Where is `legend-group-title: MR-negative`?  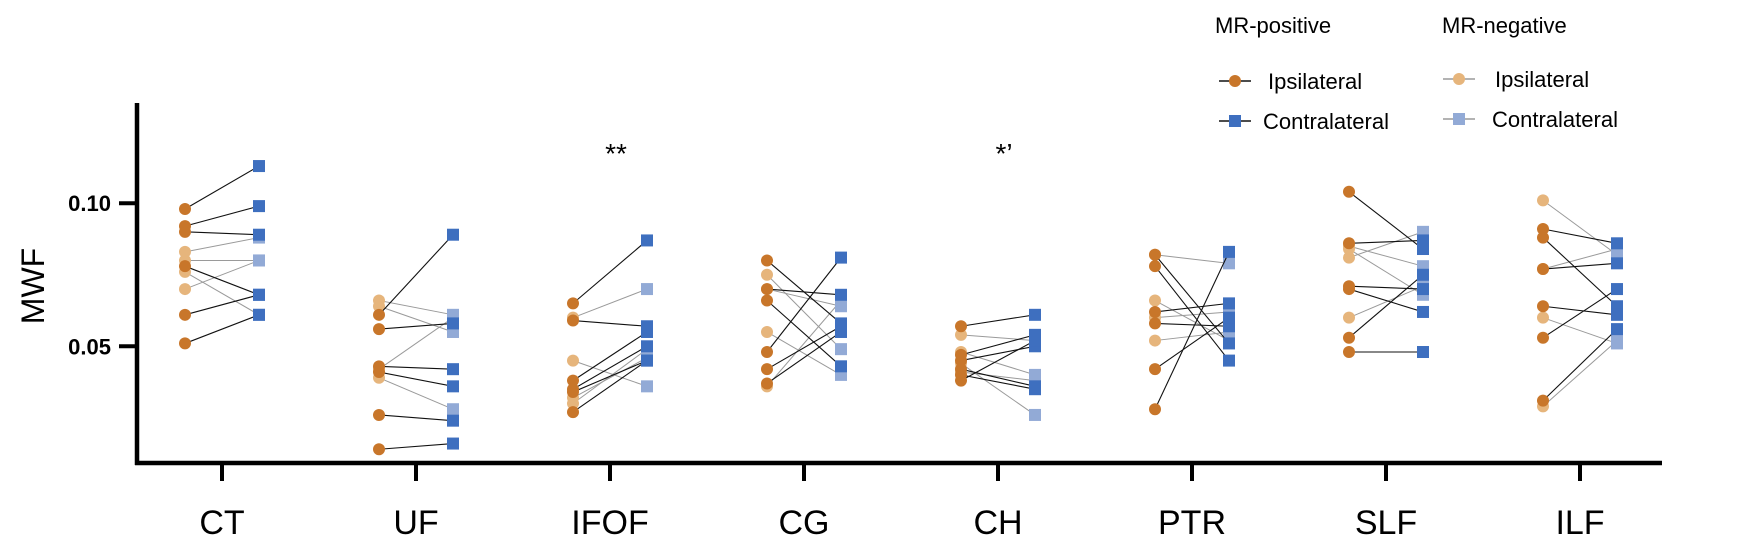 legend-group-title: MR-negative is located at coordinates (1504, 25).